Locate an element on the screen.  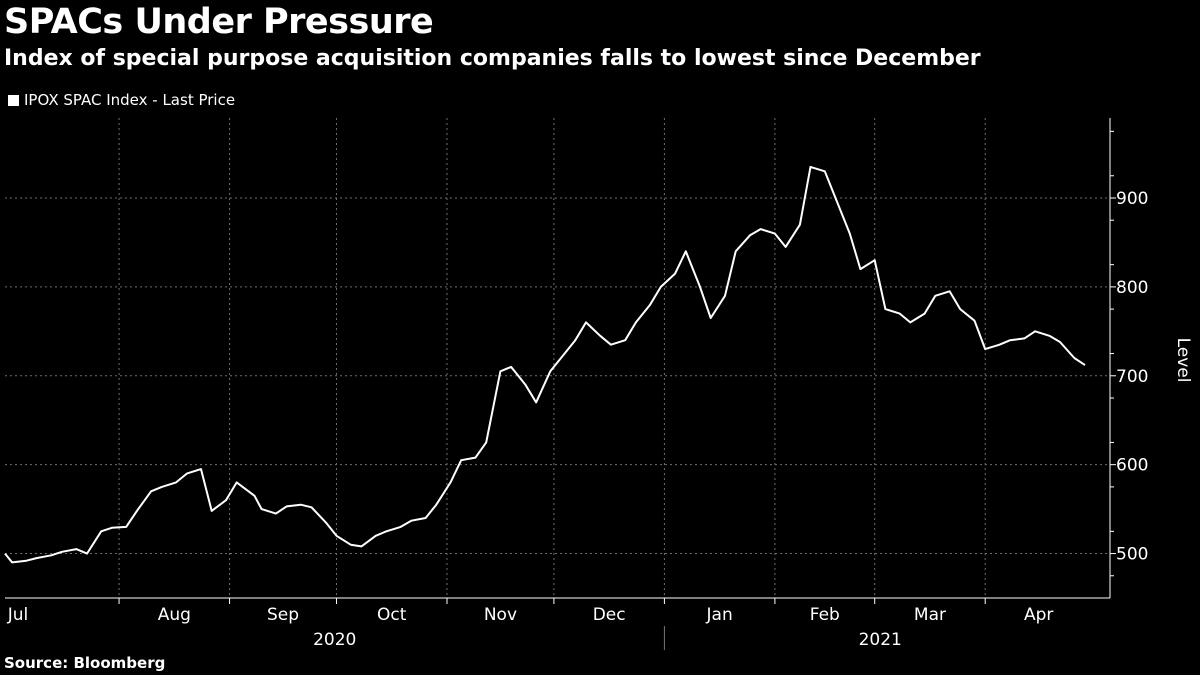
x-tick-label: Mar is located at coordinates (930, 615).